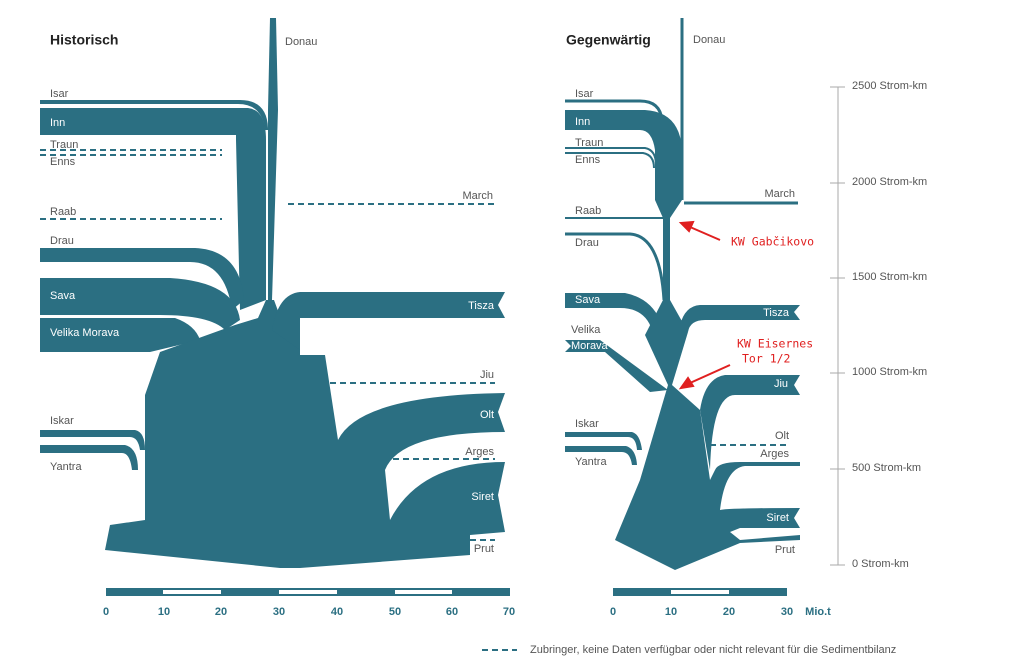 This screenshot has width=1024, height=665. Describe the element at coordinates (337, 612) in the screenshot. I see `scale-tick: 40` at that location.